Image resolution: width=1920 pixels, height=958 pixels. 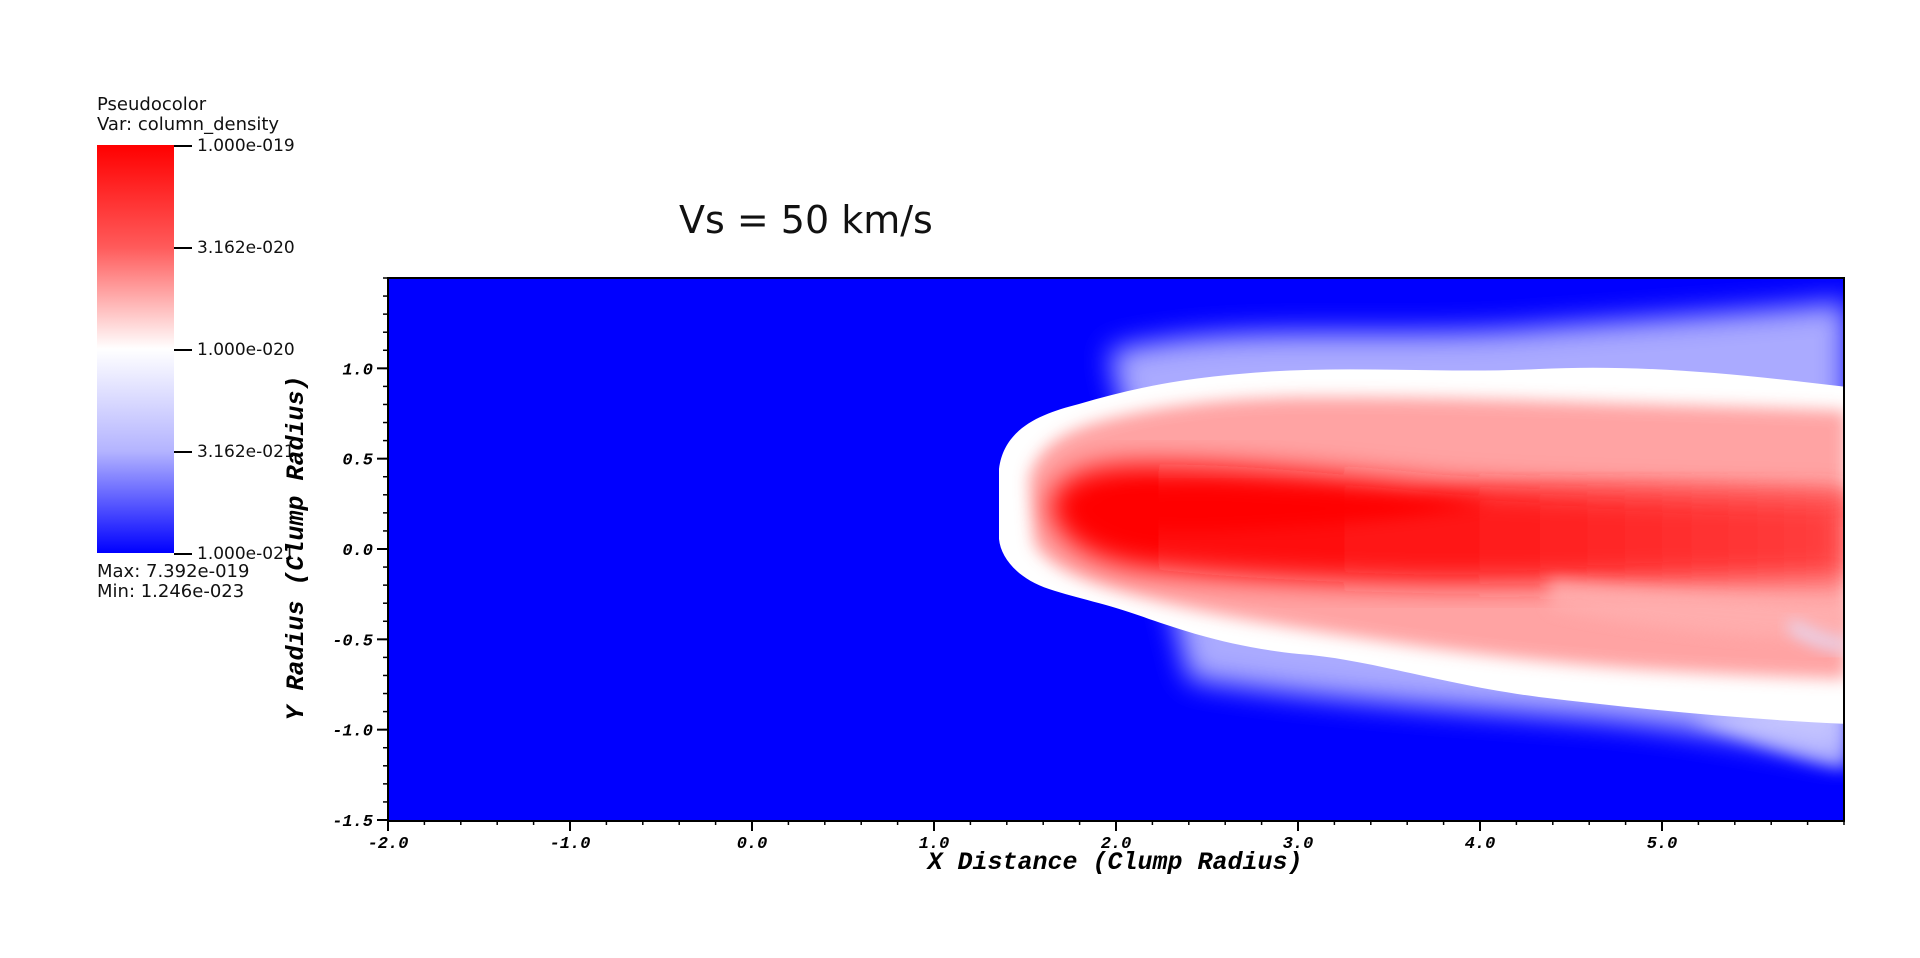 I want to click on x-tick-label: 5.0, so click(x=1662, y=844).